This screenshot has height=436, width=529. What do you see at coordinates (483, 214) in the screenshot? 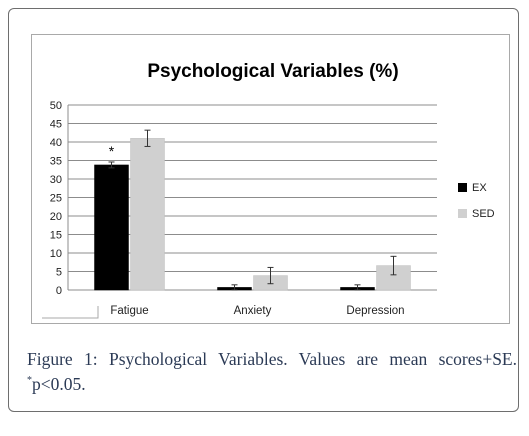
I see `legend-label-sed: SED` at bounding box center [483, 214].